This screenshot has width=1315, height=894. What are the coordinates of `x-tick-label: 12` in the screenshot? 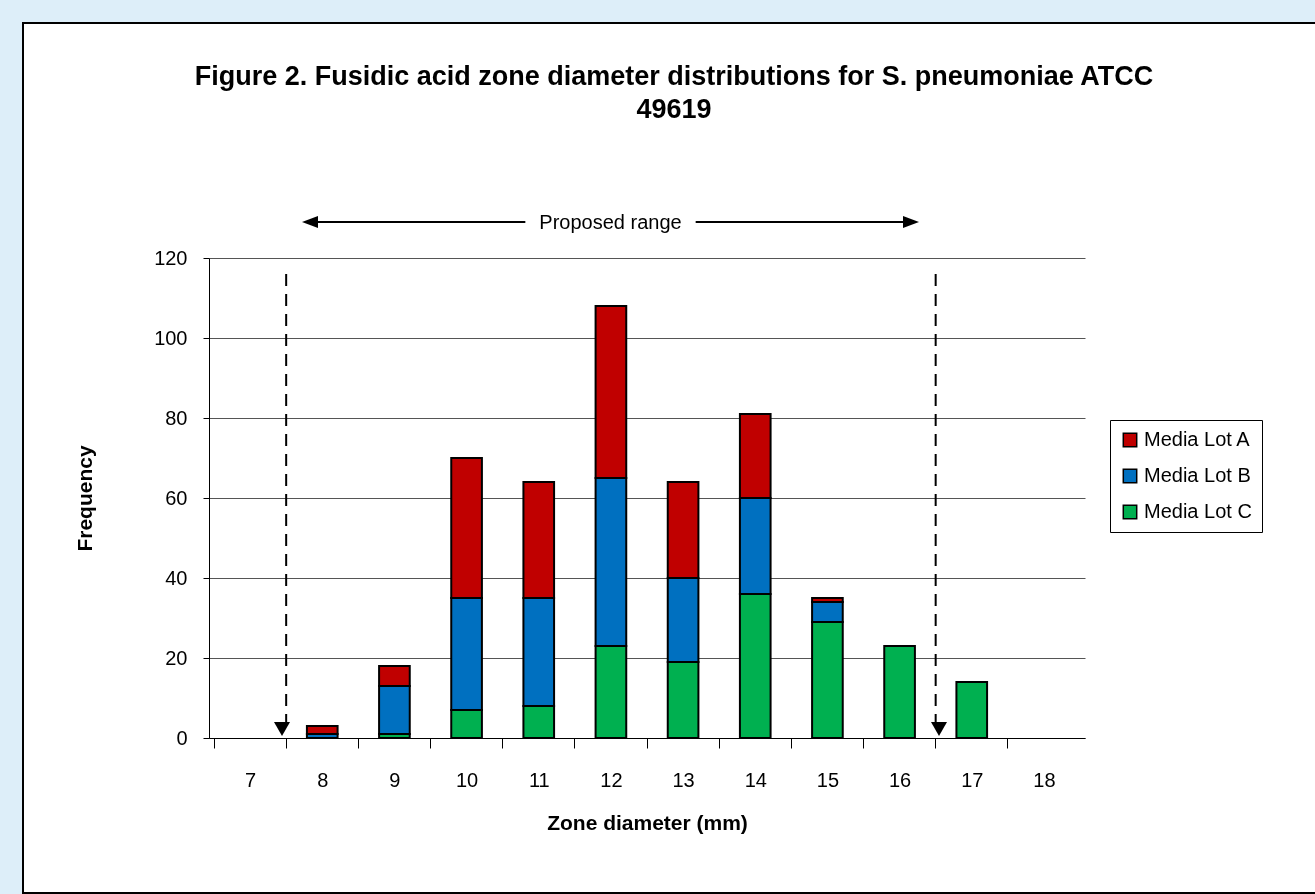 It's located at (611, 779).